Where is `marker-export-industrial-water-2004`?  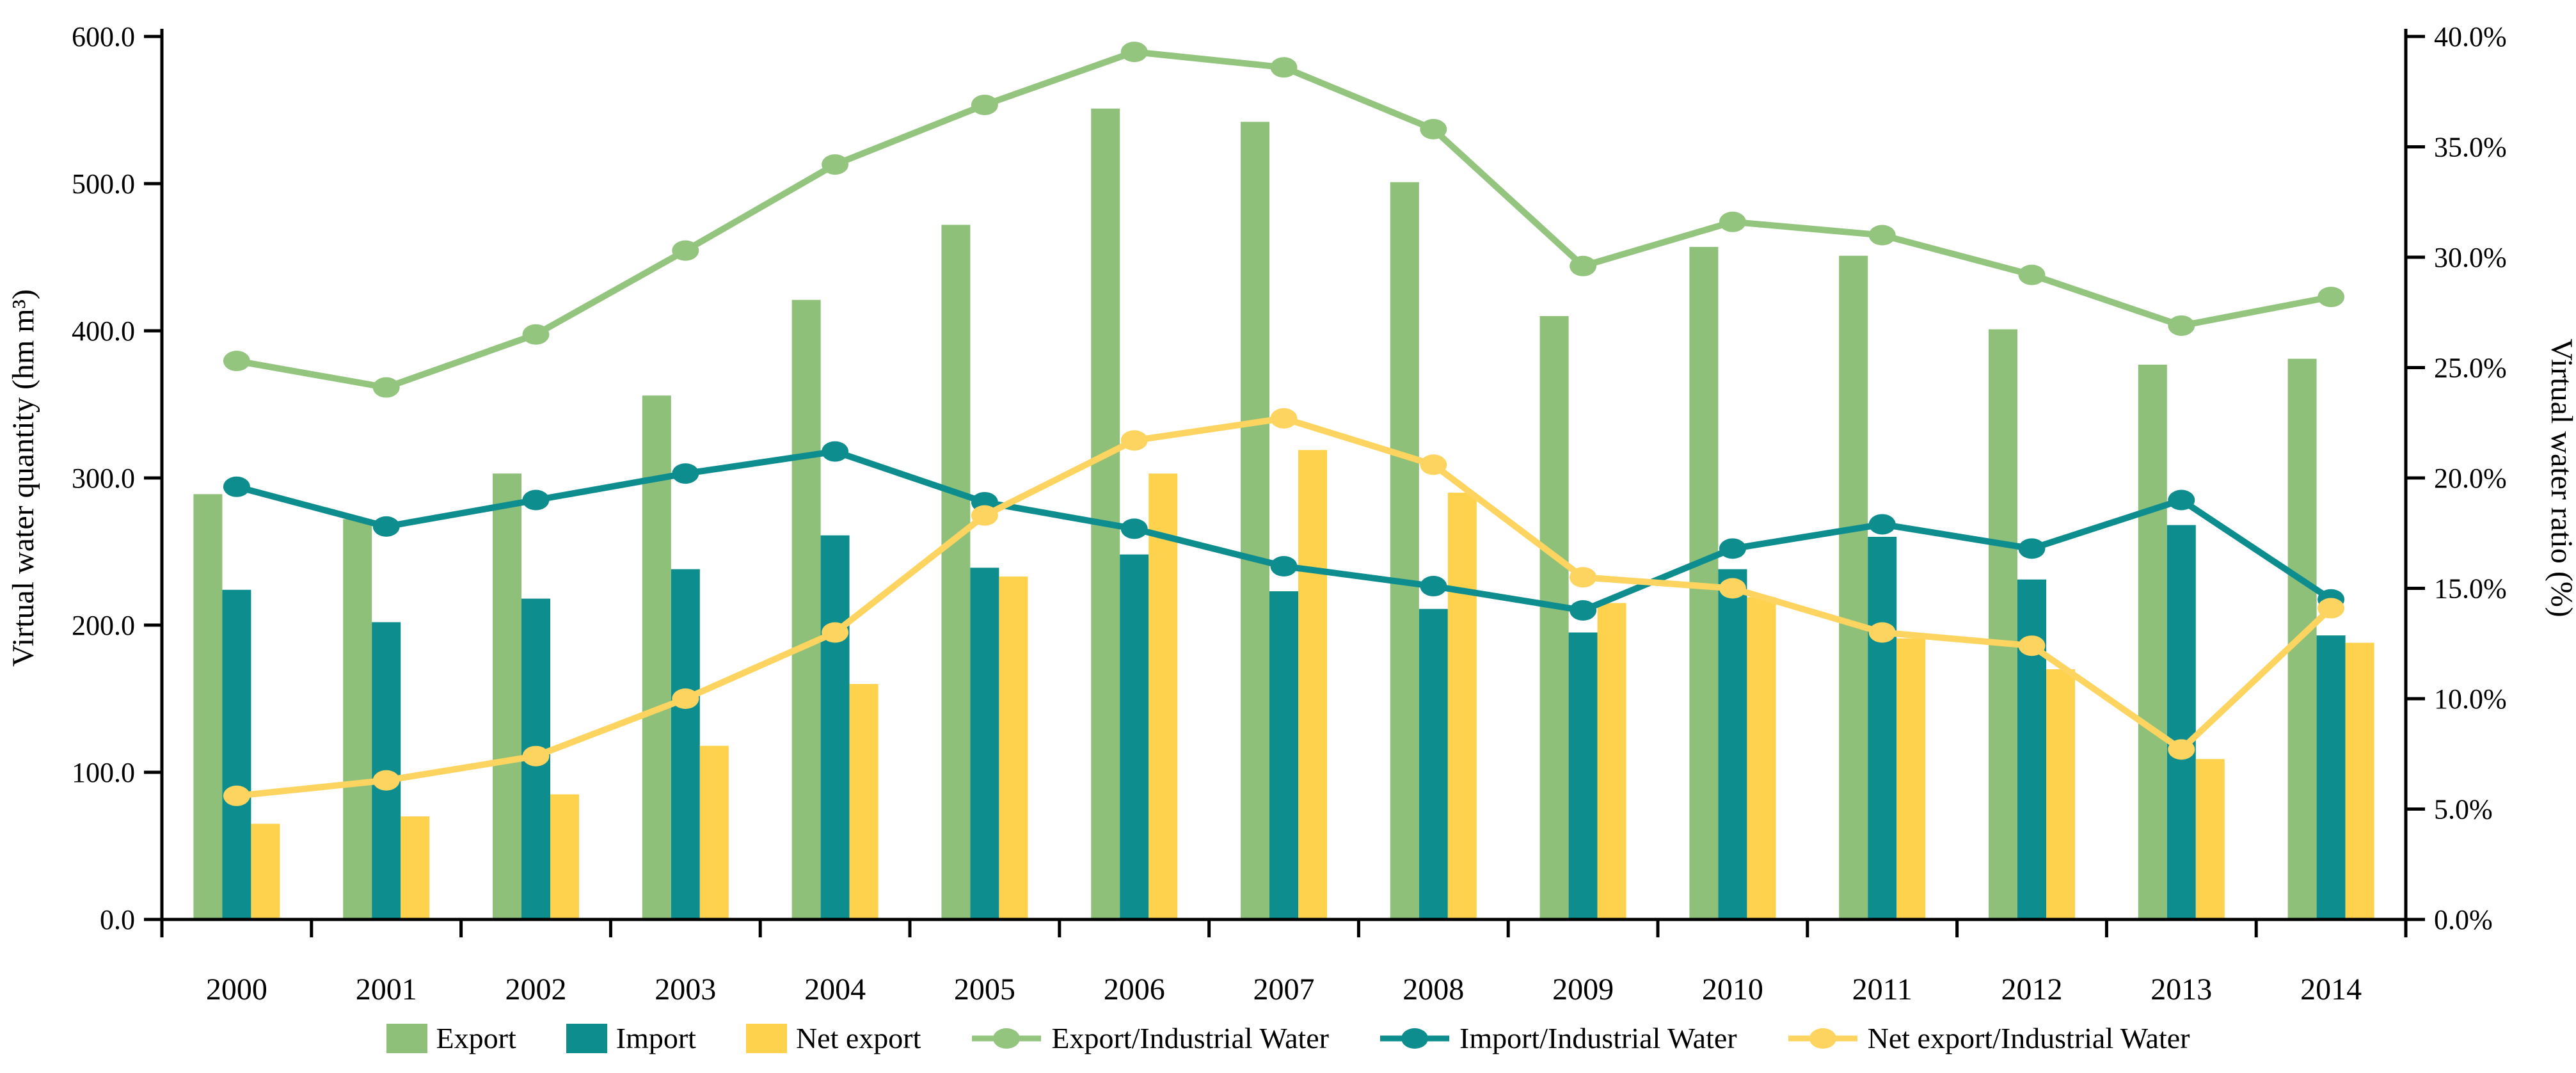 marker-export-industrial-water-2004 is located at coordinates (835, 164).